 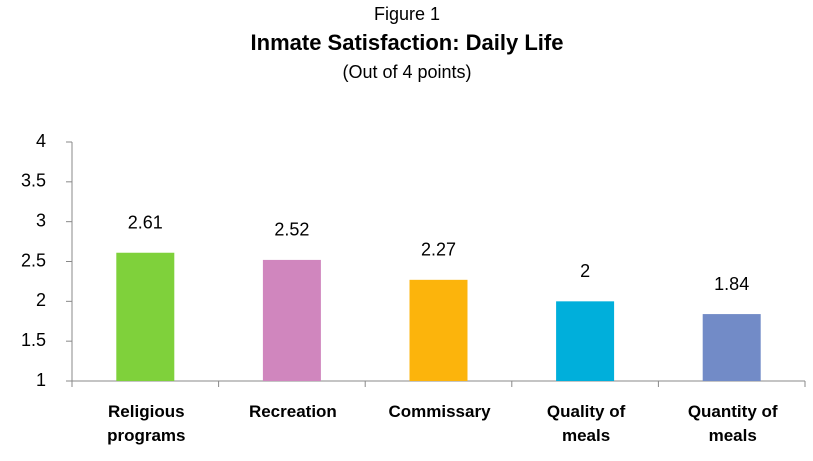 What do you see at coordinates (731, 284) in the screenshot?
I see `value-label: 1.84` at bounding box center [731, 284].